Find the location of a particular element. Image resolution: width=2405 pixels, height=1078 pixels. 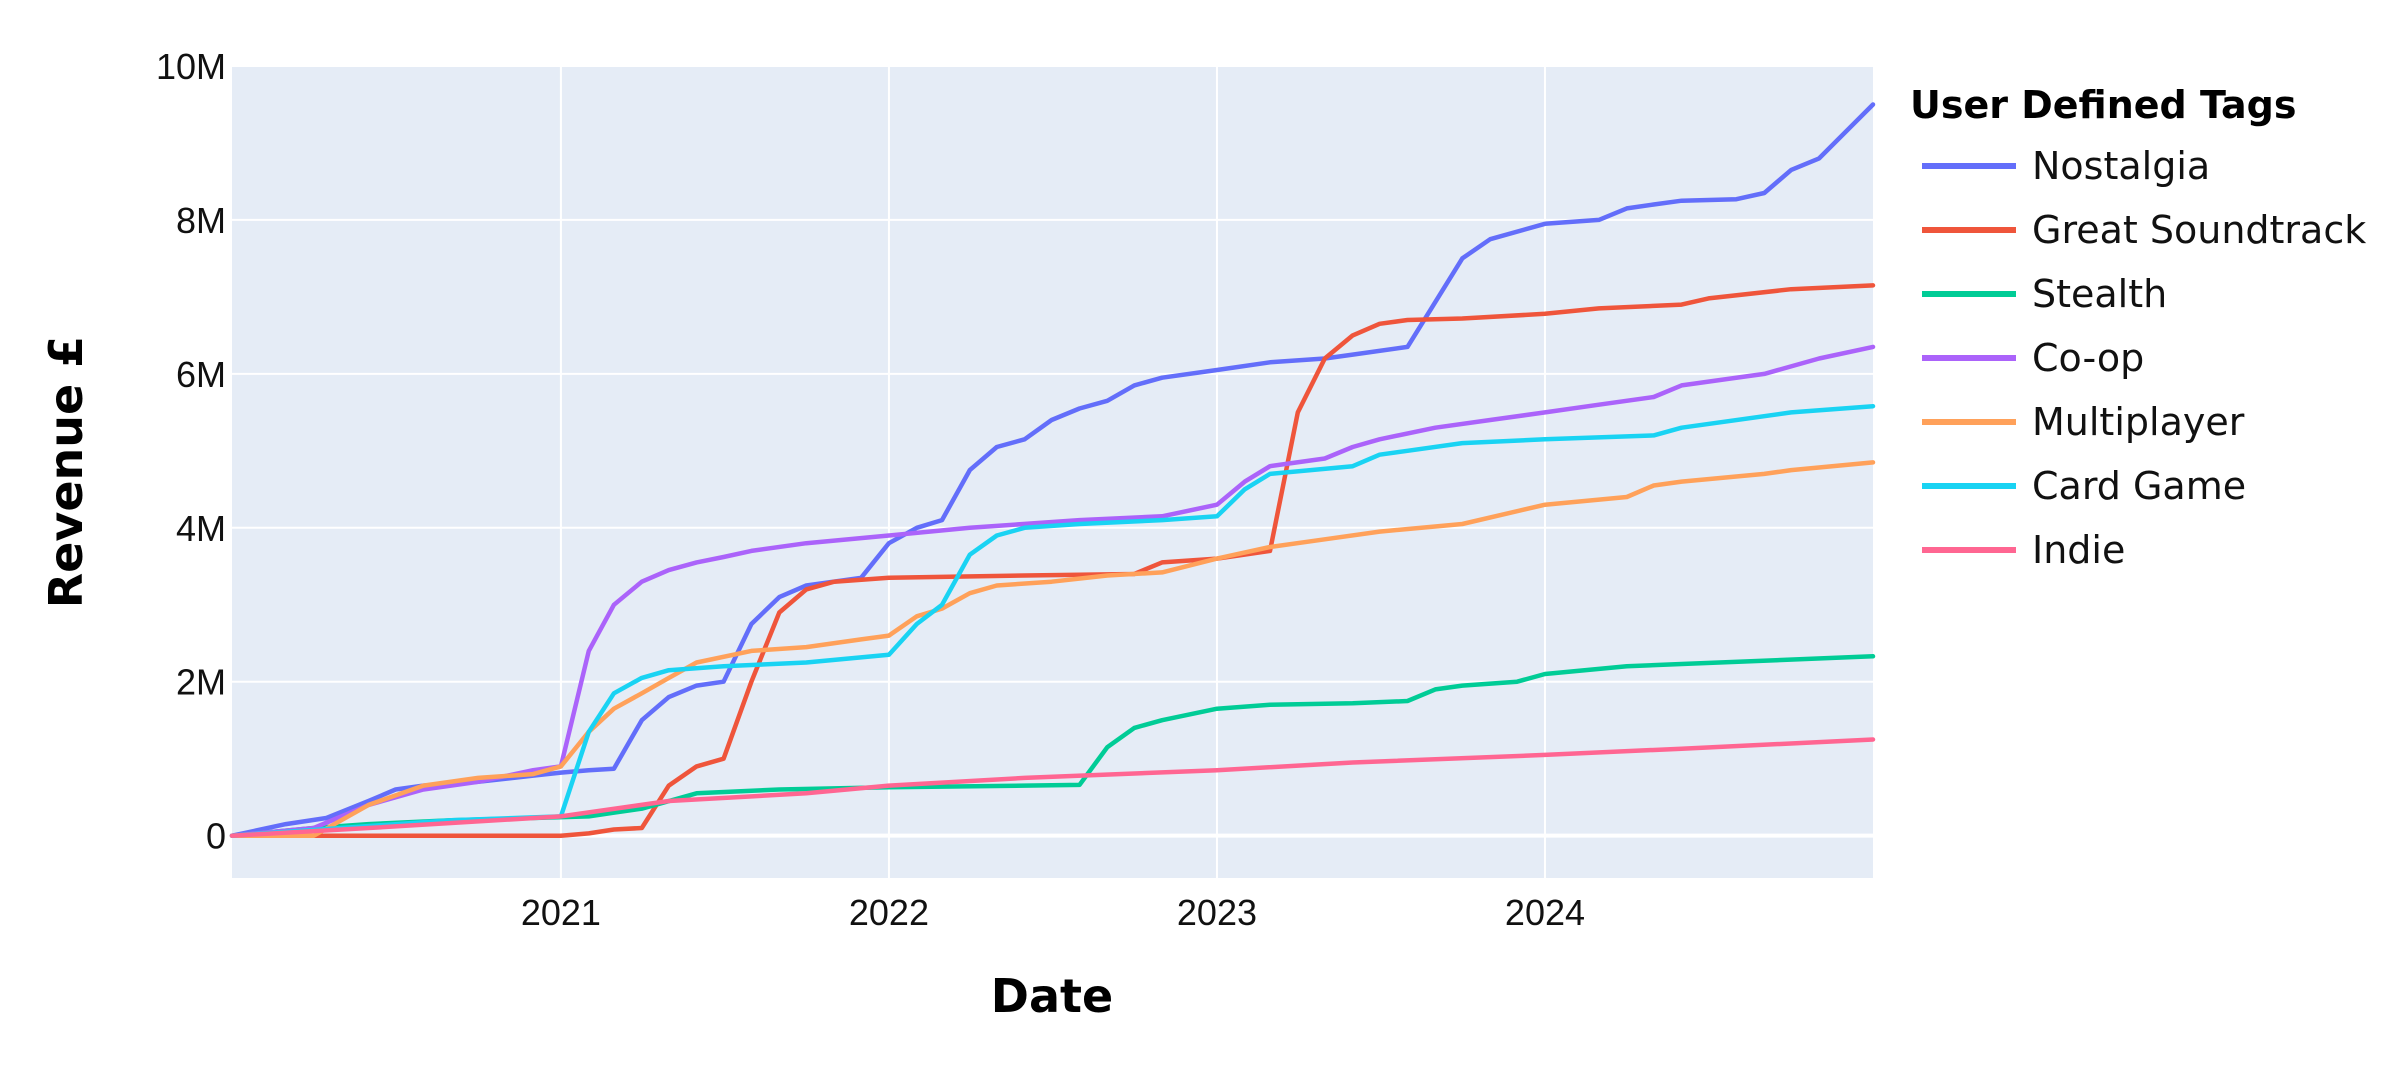

x-axis-title: Date is located at coordinates (1052, 996).